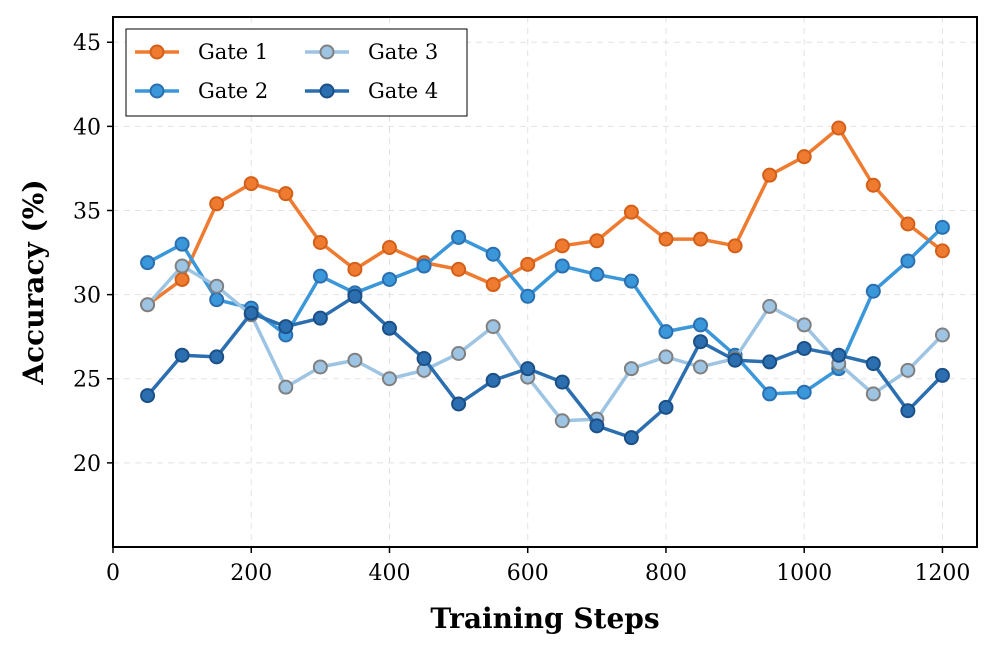 The height and width of the screenshot is (653, 997). I want to click on legend-label: Gate 4, so click(403, 91).